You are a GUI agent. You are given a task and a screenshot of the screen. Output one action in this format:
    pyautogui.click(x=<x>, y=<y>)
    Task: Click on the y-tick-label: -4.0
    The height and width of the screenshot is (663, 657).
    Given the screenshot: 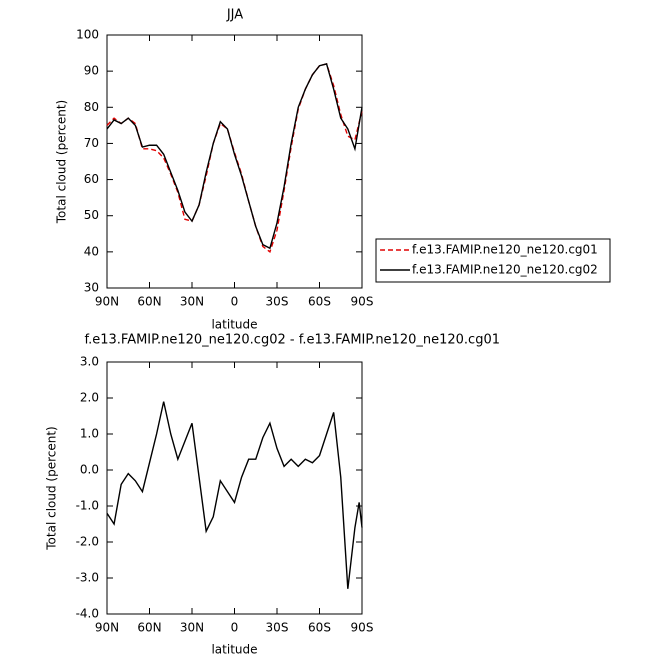 What is the action you would take?
    pyautogui.click(x=87, y=614)
    